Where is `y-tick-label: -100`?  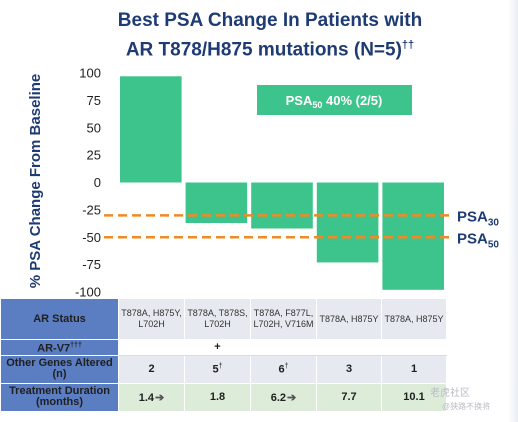 y-tick-label: -100 is located at coordinates (88, 292).